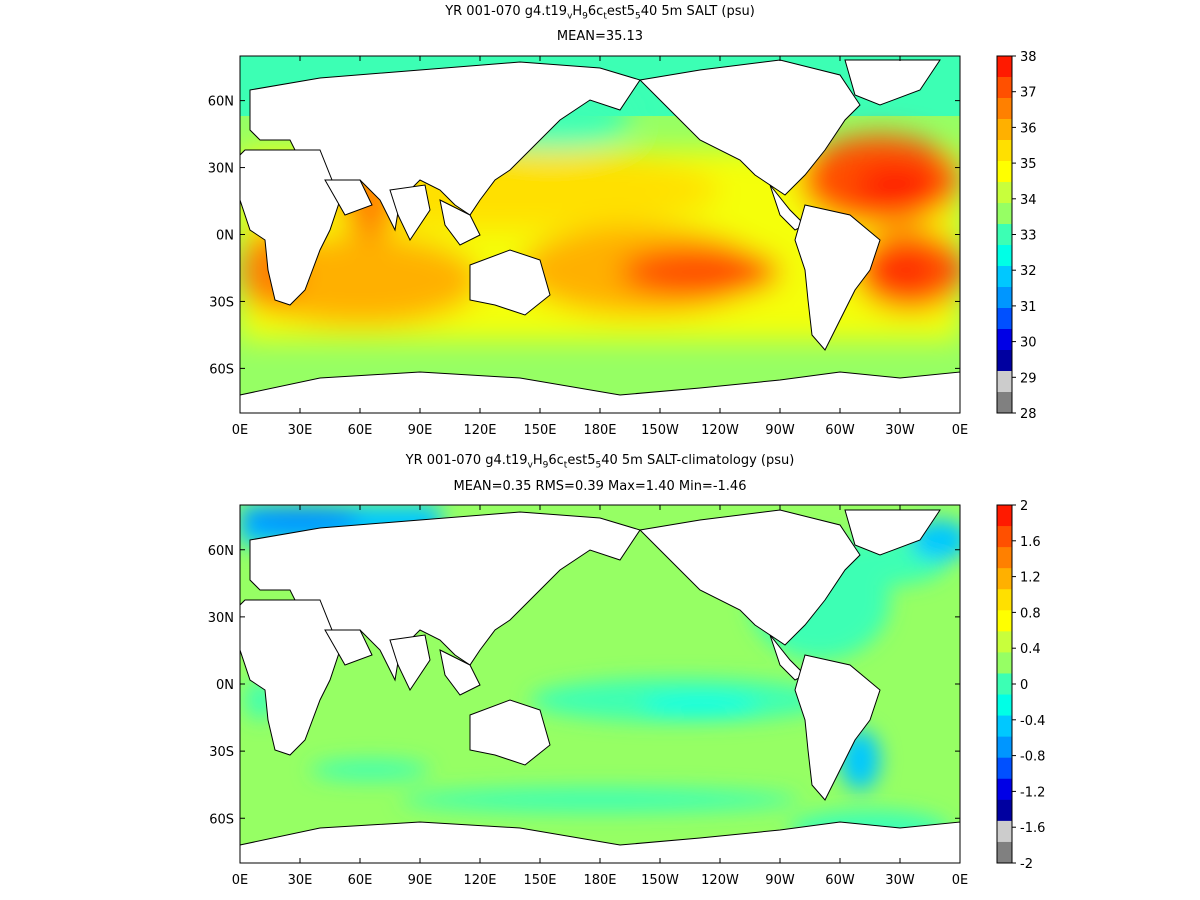  Describe the element at coordinates (900, 430) in the screenshot. I see `x-tick-label: 30W` at that location.